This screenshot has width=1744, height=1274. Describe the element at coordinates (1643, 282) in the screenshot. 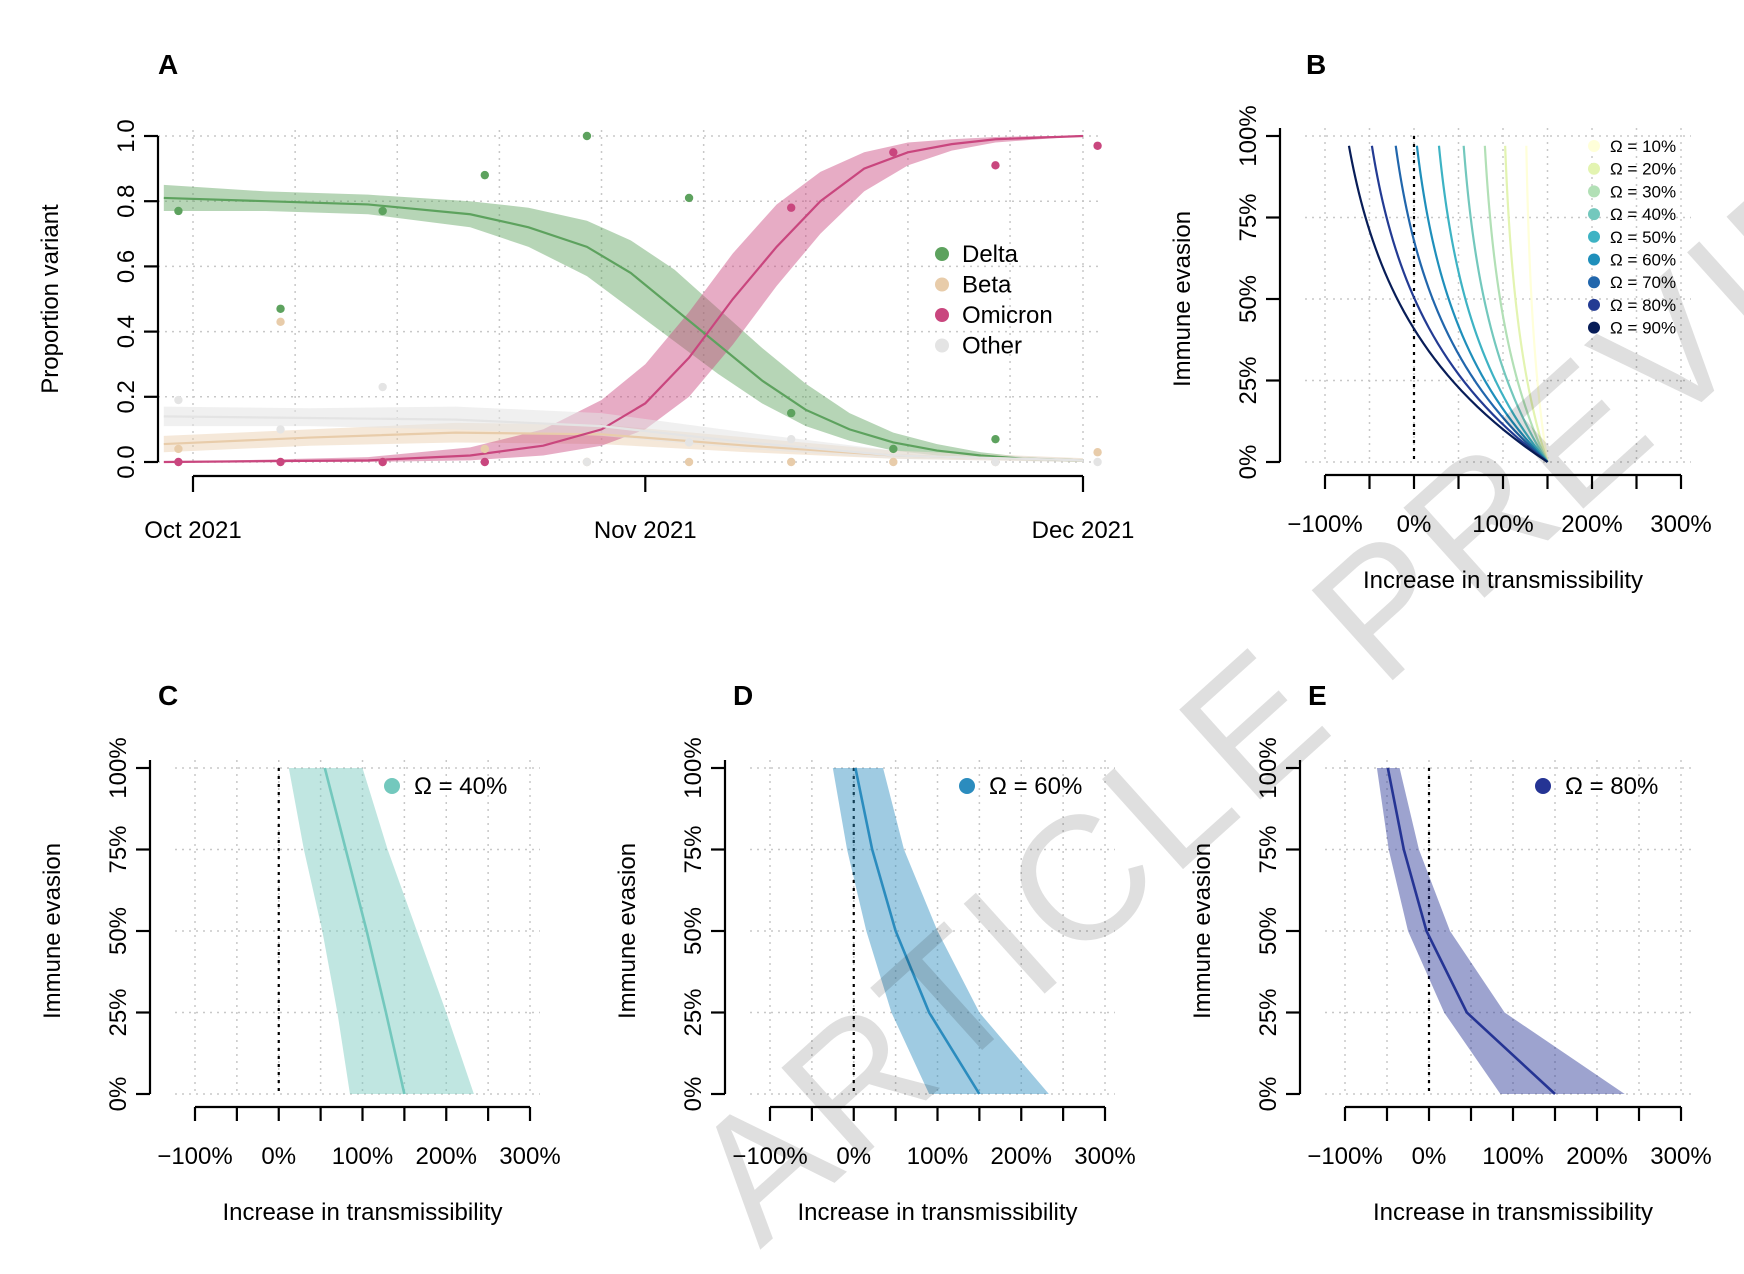

I see `legend-label: Ω = 70%` at that location.